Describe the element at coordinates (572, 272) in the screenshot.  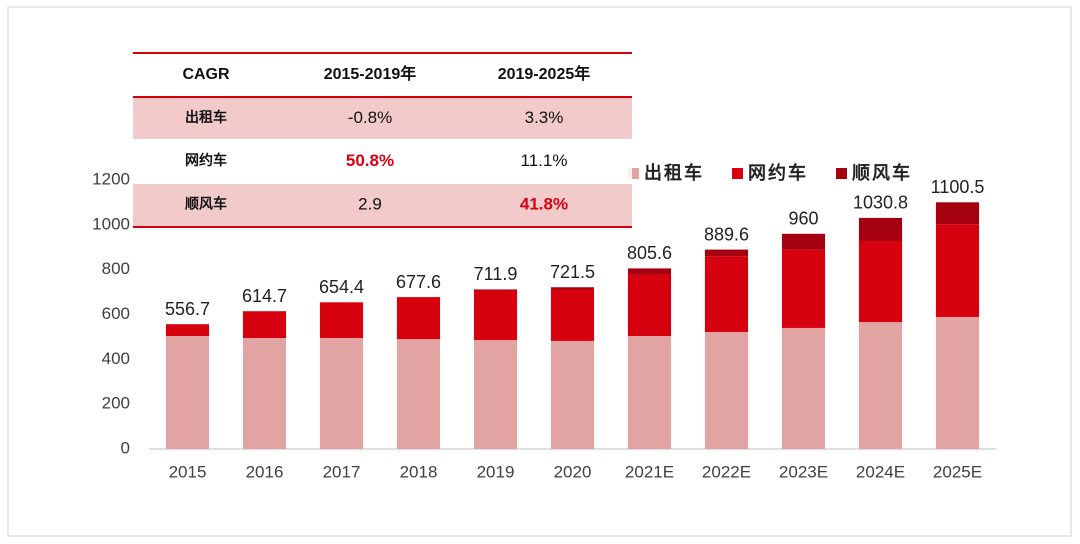
I see `total-label: 721.5` at that location.